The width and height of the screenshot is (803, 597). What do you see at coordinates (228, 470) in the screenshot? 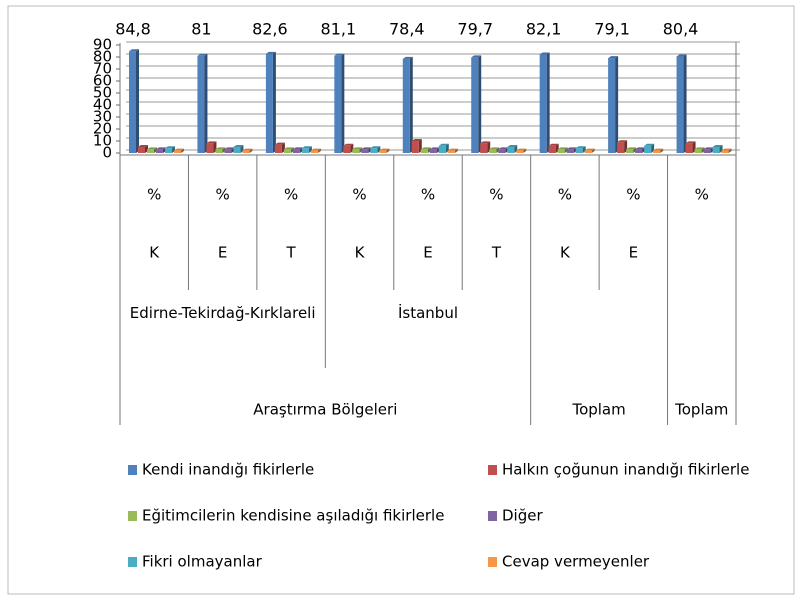
I see `legend-label: Kendi inandığı fikirlerle` at bounding box center [228, 470].